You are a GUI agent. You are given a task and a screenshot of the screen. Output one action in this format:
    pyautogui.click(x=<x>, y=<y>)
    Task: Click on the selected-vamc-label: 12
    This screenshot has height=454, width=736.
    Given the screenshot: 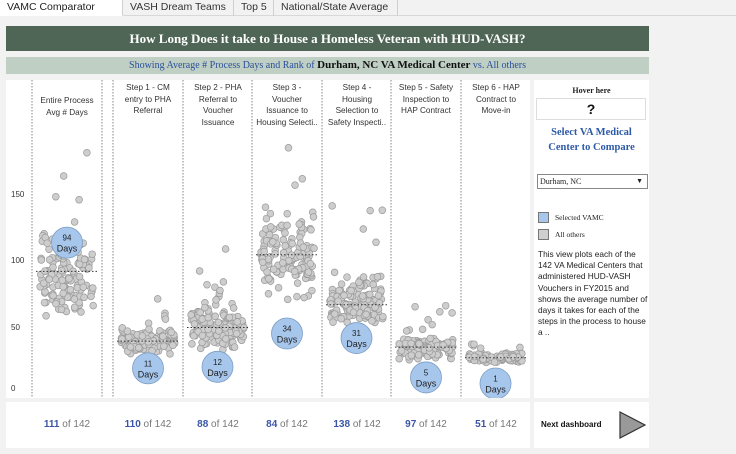 What is the action you would take?
    pyautogui.click(x=217, y=362)
    